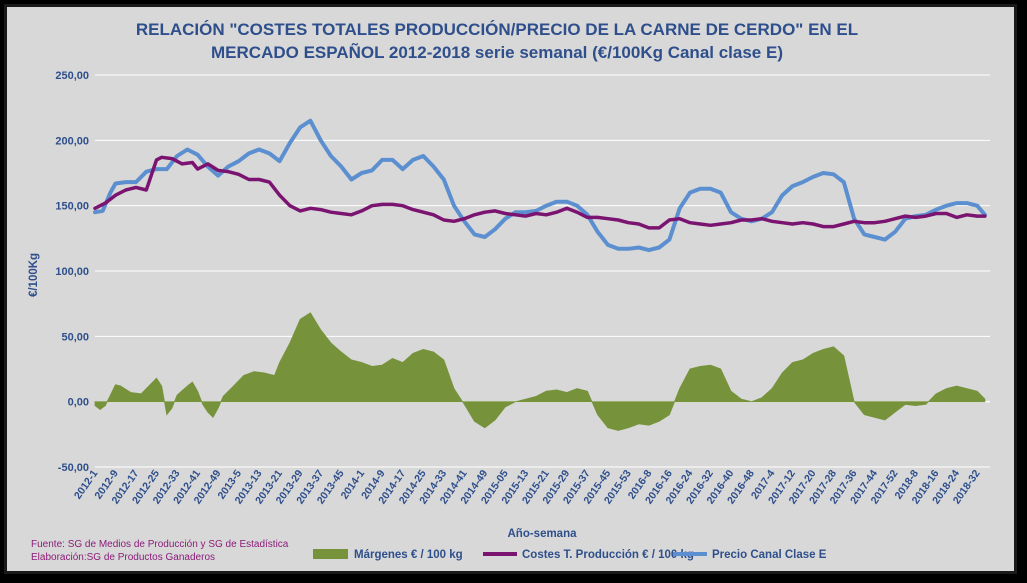  I want to click on y-axis-label: €/100Kg, so click(34, 275).